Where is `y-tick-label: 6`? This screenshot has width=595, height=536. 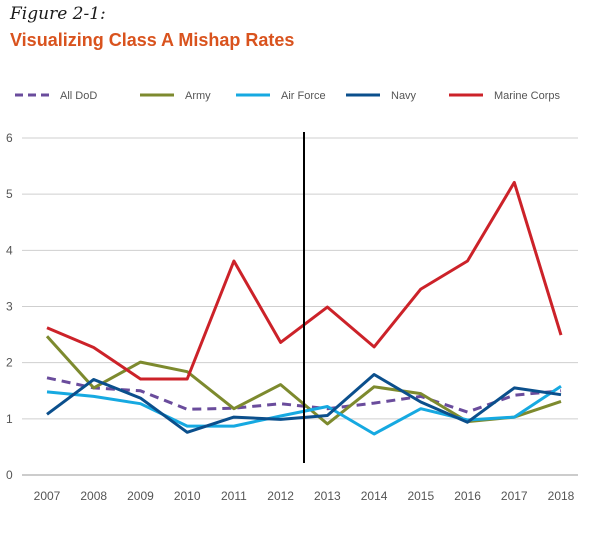 y-tick-label: 6 is located at coordinates (9, 138).